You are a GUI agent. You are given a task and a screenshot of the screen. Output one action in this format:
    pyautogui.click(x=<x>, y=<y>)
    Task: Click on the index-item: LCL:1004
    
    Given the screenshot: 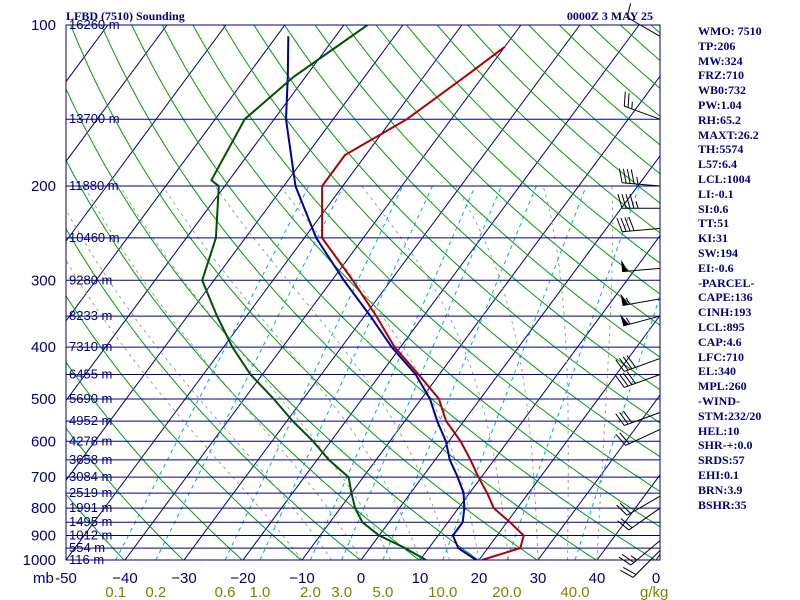 What is the action you would take?
    pyautogui.click(x=724, y=178)
    